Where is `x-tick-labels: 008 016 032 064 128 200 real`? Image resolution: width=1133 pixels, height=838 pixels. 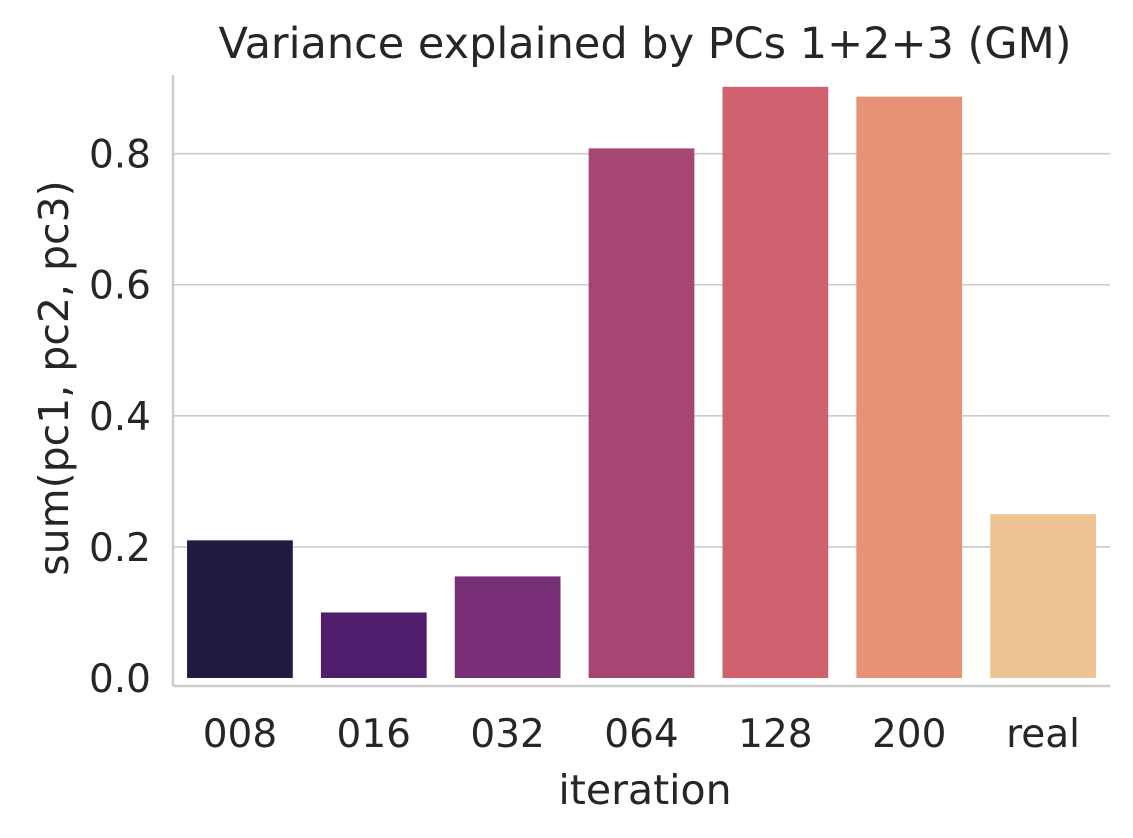 x-tick-labels: 008 016 032 064 128 200 real is located at coordinates (641, 734).